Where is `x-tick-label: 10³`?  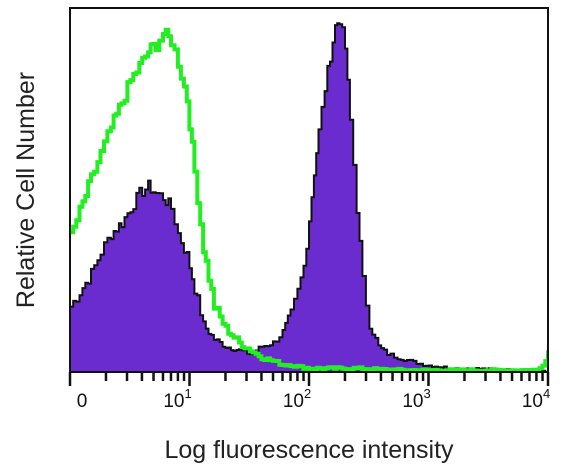 x-tick-label: 10³ is located at coordinates (416, 399).